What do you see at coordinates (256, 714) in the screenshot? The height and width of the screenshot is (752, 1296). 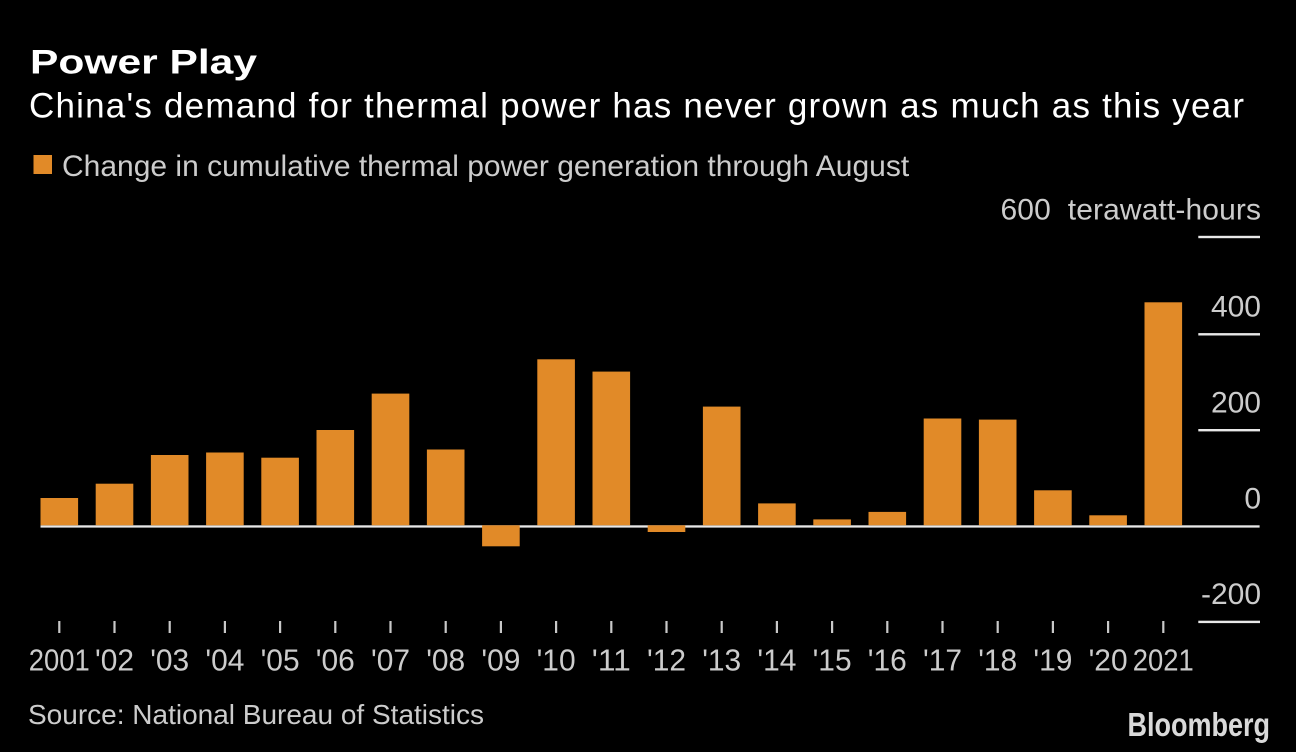 I see `svg-text:Source: National Bureau of Sta: Source: National Bureau of Statistics` at bounding box center [256, 714].